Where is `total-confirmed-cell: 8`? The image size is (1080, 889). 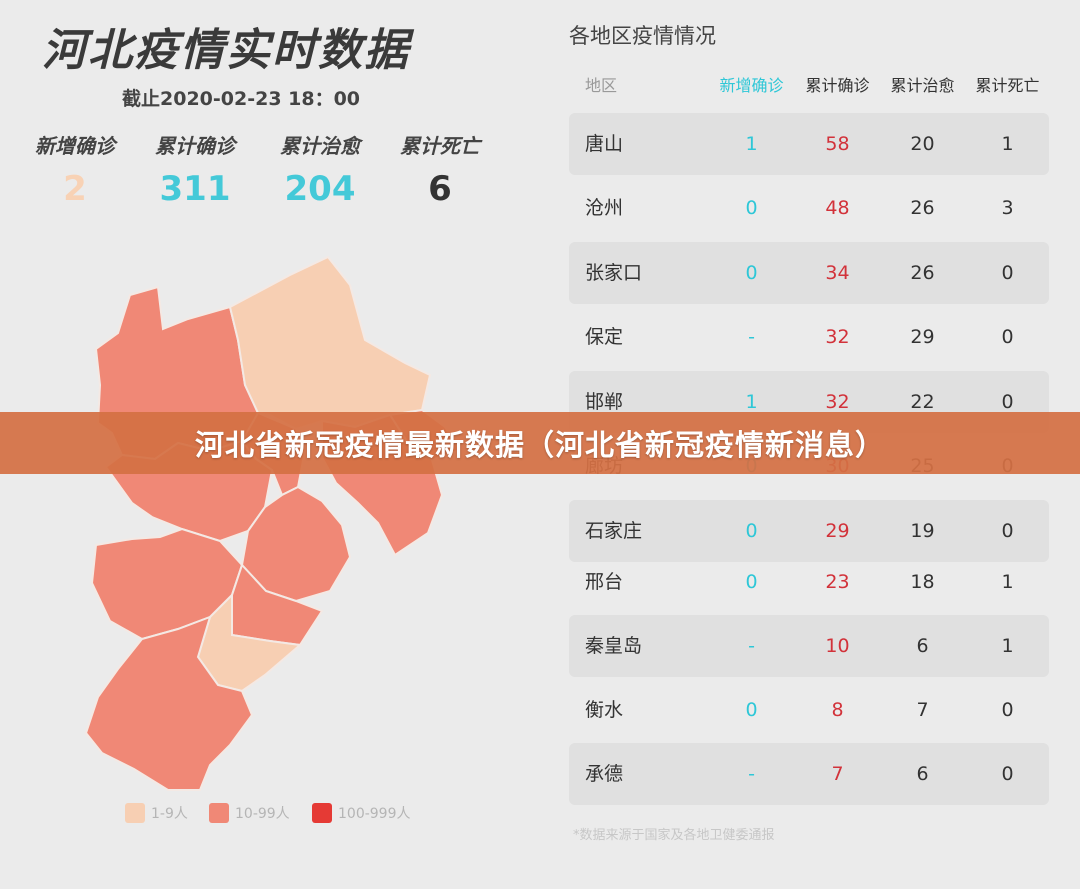 total-confirmed-cell: 8 is located at coordinates (837, 710).